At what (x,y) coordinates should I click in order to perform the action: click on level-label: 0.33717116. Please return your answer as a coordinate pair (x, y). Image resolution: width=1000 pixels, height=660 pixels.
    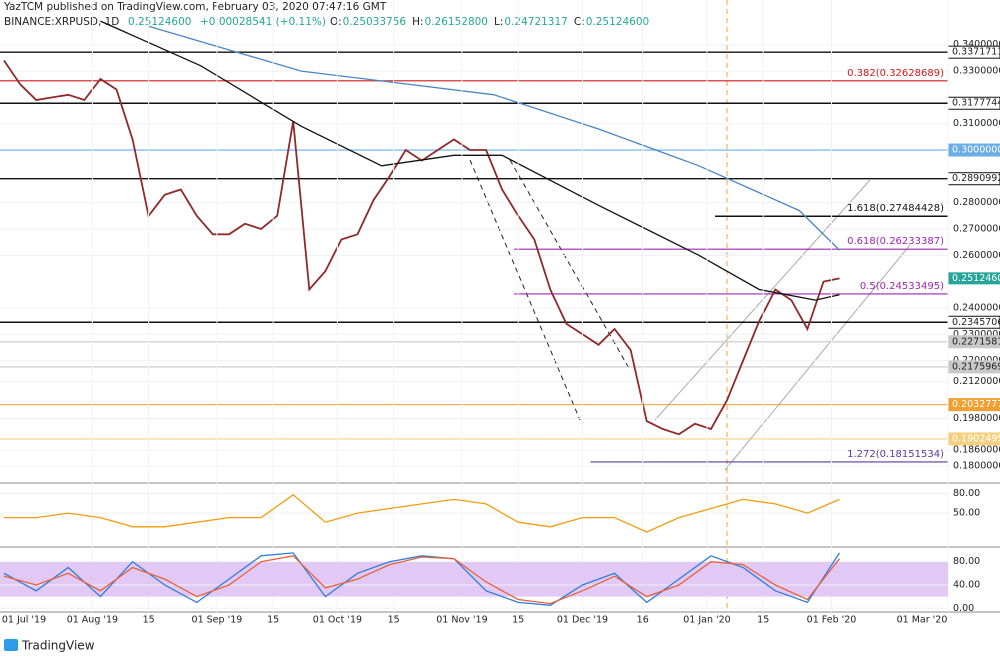
    Looking at the image, I should click on (976, 52).